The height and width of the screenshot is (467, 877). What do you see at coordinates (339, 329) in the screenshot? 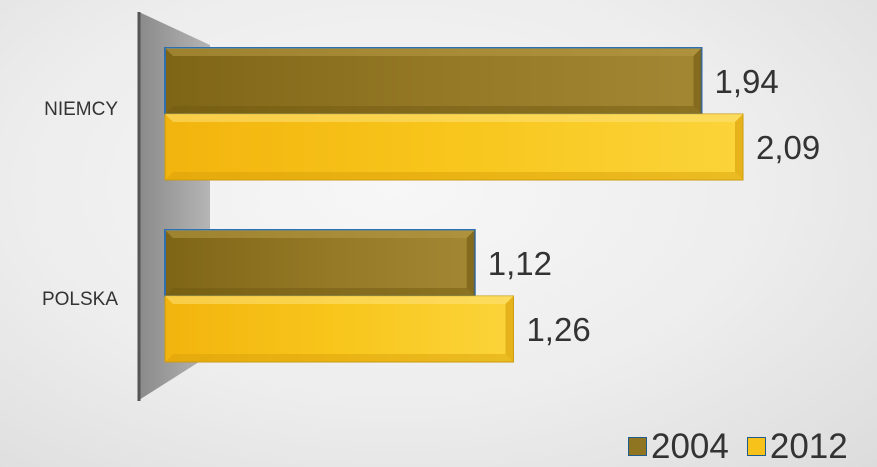
I see `bar-polska-2012` at bounding box center [339, 329].